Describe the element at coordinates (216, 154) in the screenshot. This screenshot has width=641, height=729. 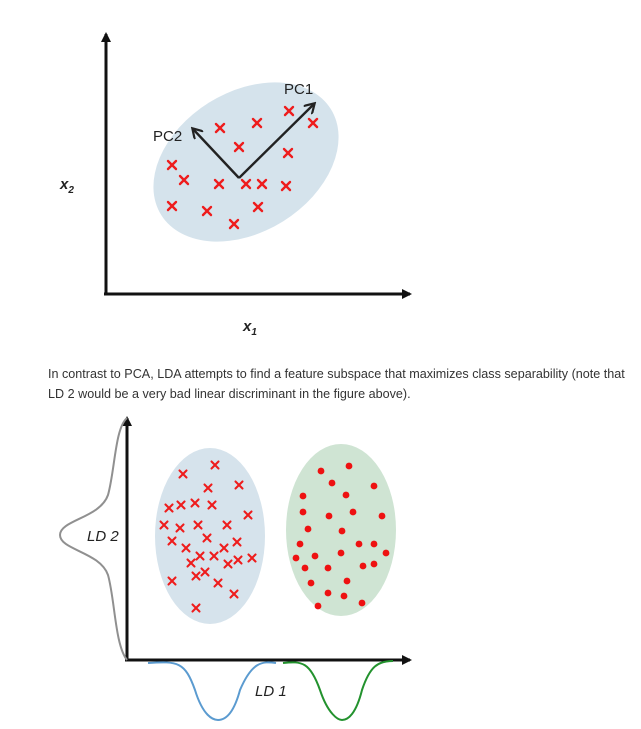
I see `pc2-arrow` at that location.